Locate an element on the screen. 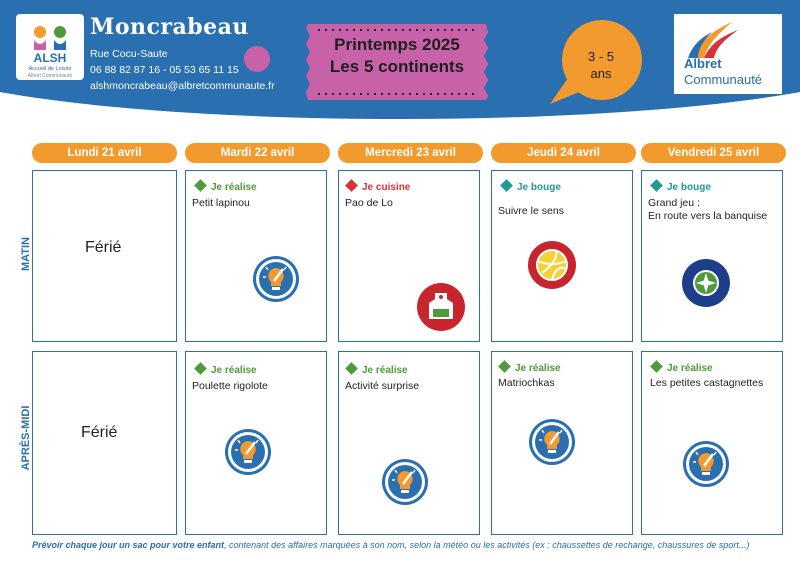 The image size is (800, 566). age-bubble is located at coordinates (596, 62).